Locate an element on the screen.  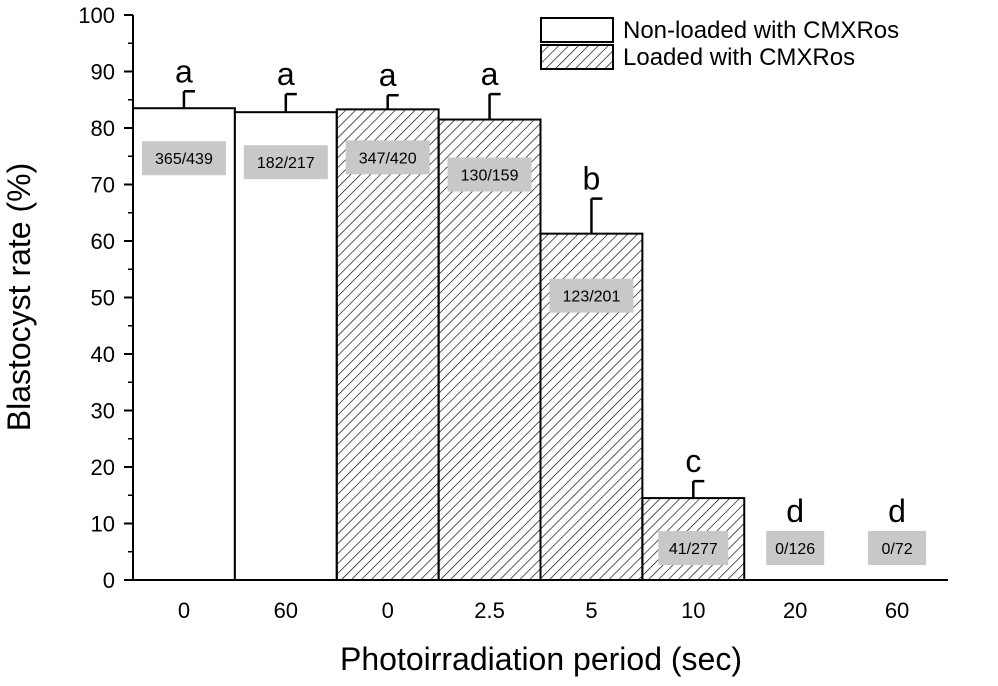
count-label-1: 182/217 is located at coordinates (286, 163).